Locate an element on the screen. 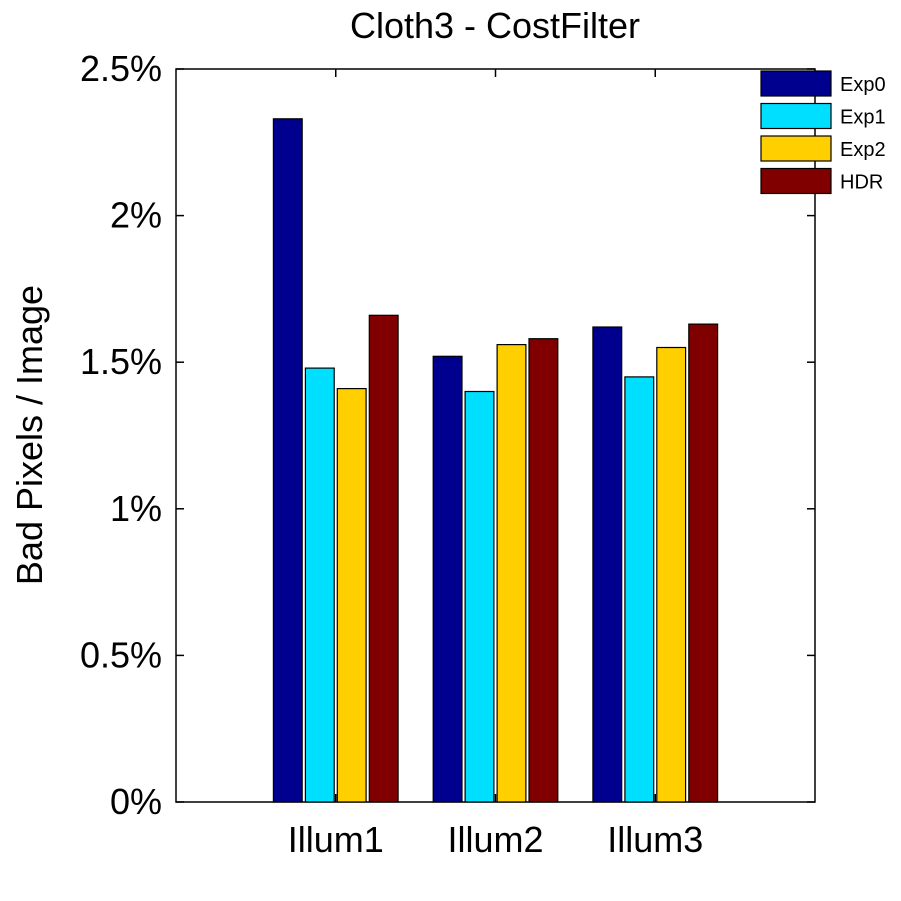 This screenshot has width=901, height=901. legend-swatch-hdr is located at coordinates (796, 181).